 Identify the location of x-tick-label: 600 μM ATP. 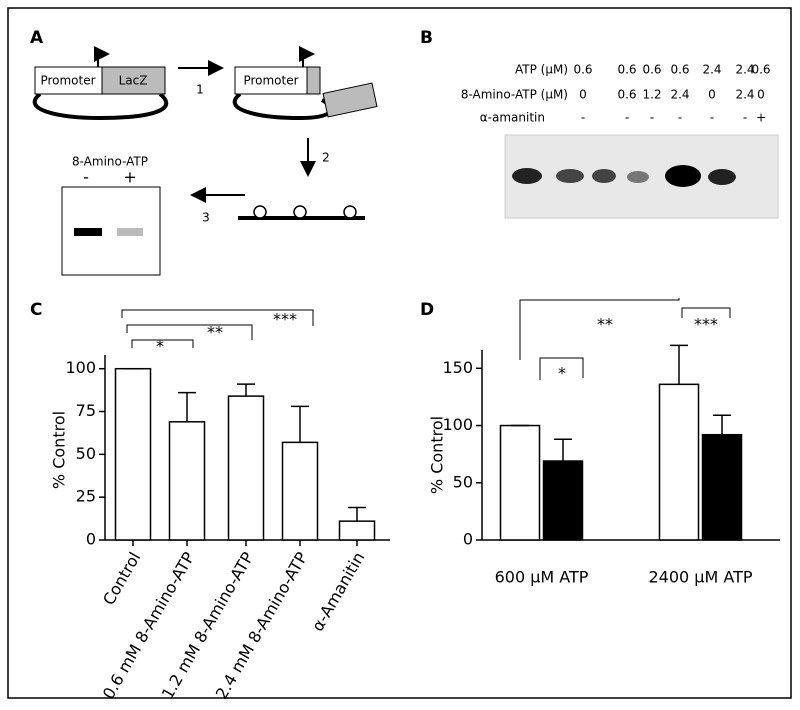
(542, 577).